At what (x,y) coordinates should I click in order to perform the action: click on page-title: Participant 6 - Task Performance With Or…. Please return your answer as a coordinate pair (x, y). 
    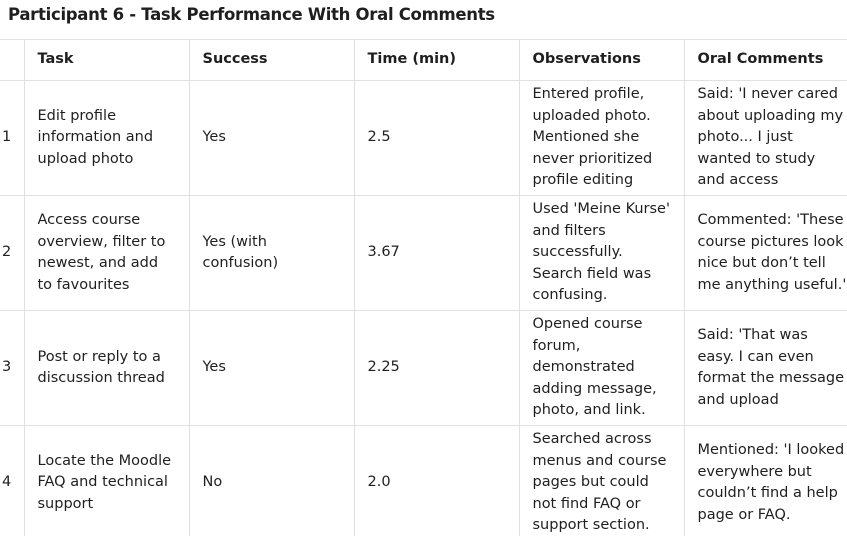
    Looking at the image, I should click on (251, 14).